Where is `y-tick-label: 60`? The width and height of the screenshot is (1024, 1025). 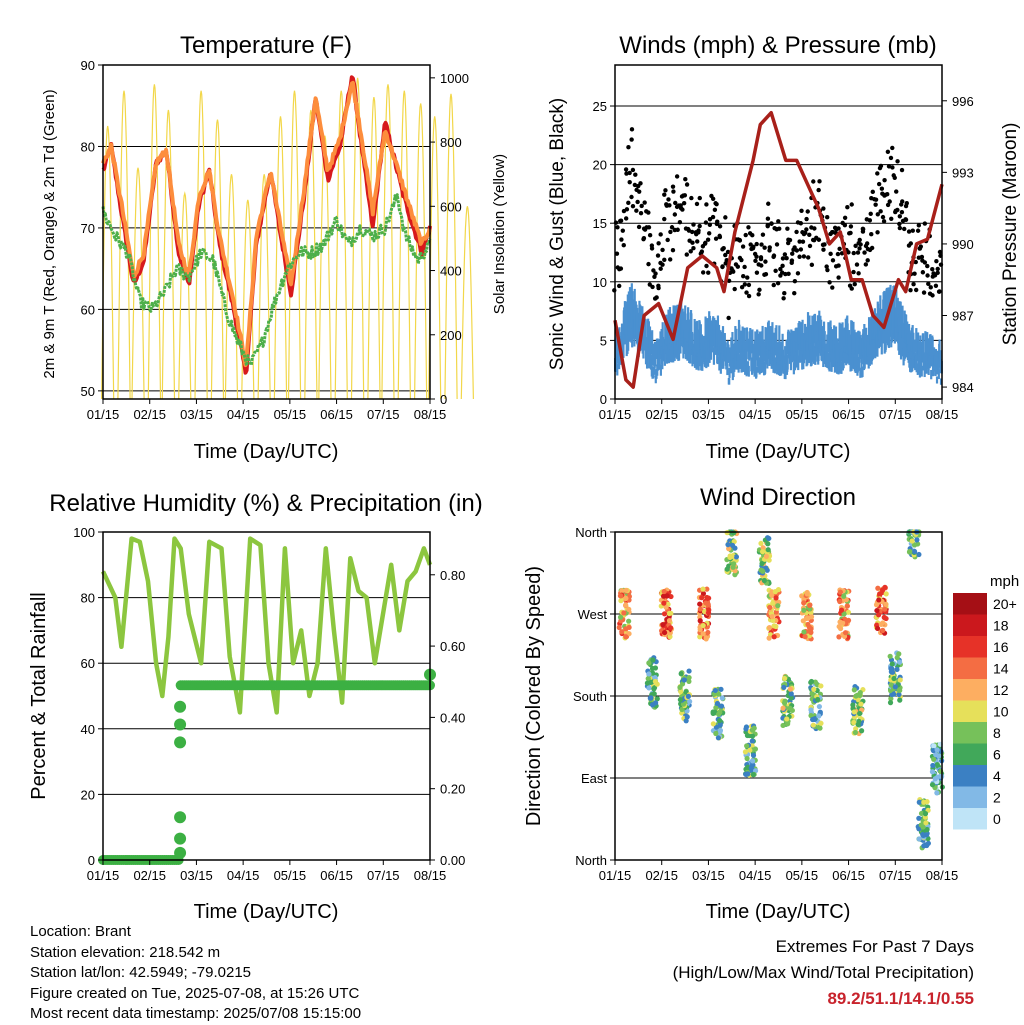
y-tick-label: 60 is located at coordinates (88, 309).